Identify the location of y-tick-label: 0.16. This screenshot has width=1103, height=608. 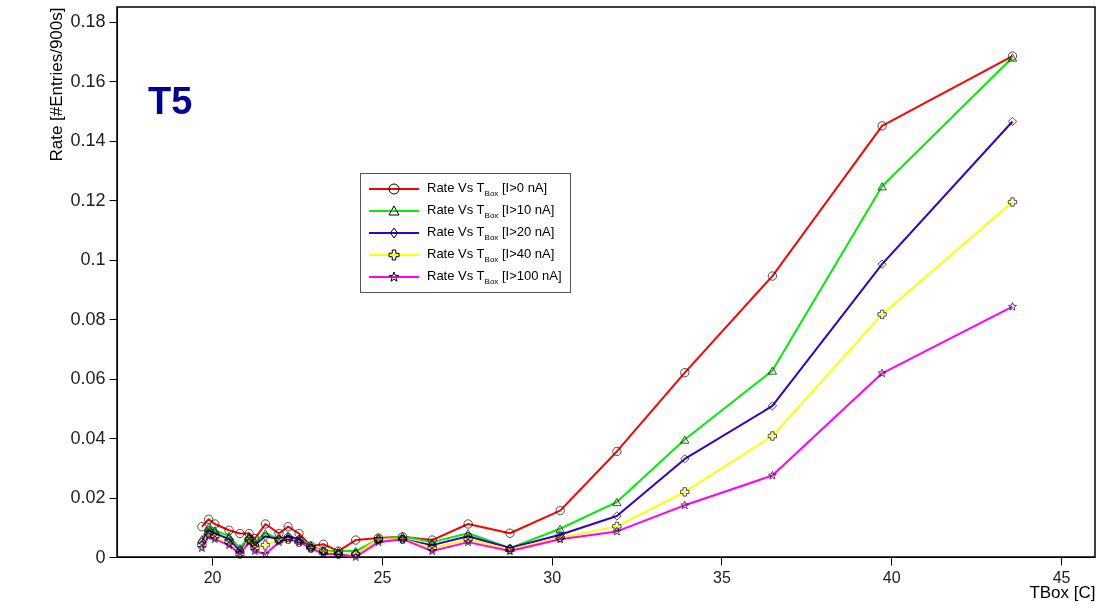
(88, 80).